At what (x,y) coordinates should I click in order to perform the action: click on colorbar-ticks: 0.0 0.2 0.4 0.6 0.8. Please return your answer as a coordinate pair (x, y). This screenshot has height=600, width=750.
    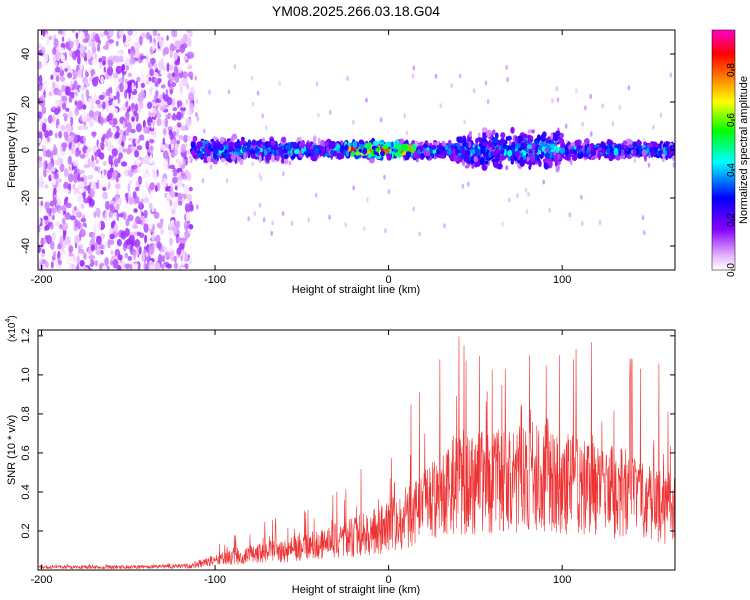
    Looking at the image, I should click on (731, 170).